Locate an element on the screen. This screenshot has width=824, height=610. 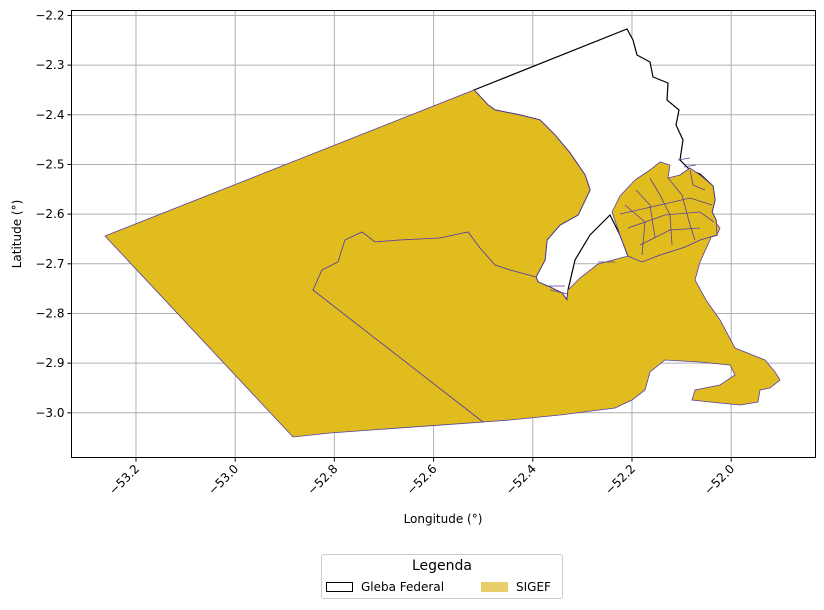
x-tick-label: −52.2 is located at coordinates (620, 480).